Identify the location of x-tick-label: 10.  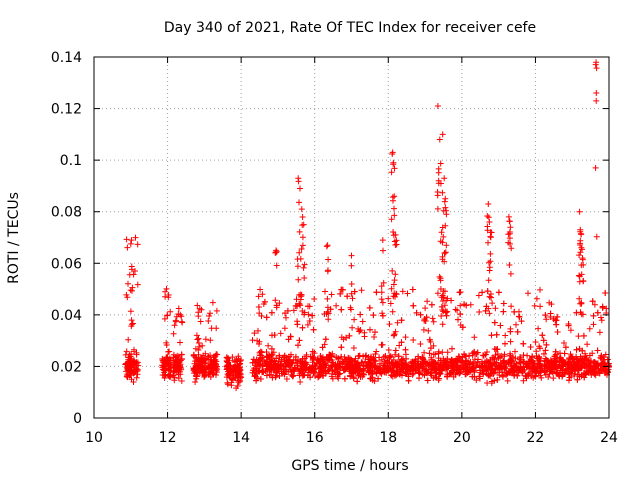
(94, 438).